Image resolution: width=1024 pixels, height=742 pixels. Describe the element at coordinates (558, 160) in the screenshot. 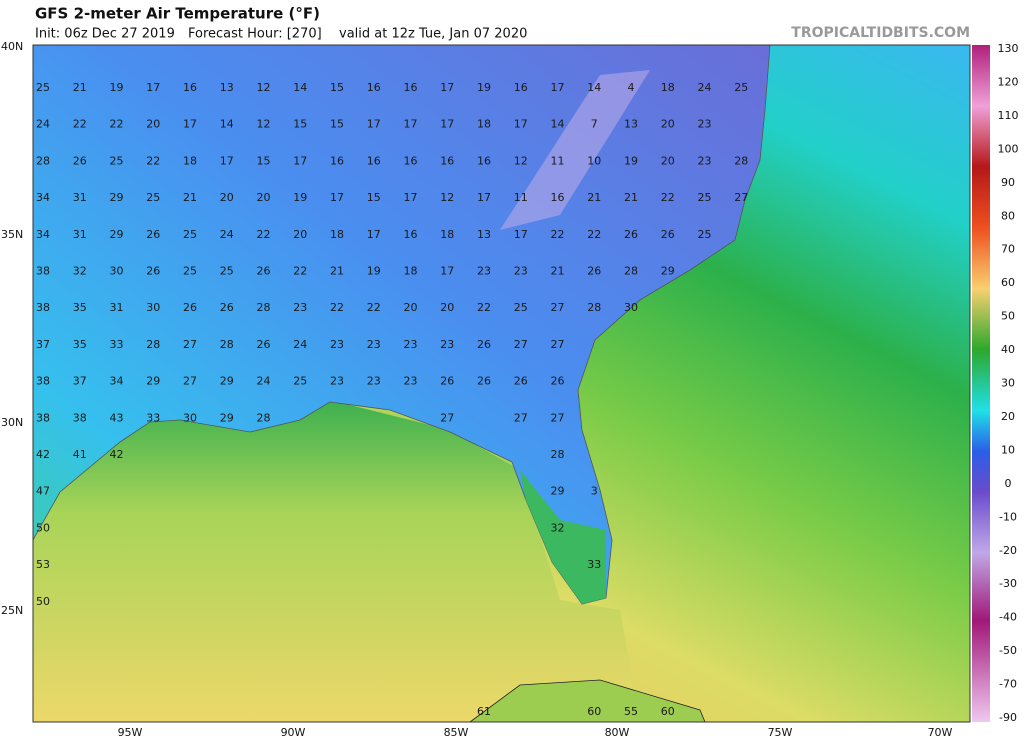

I see `station-value: 11` at that location.